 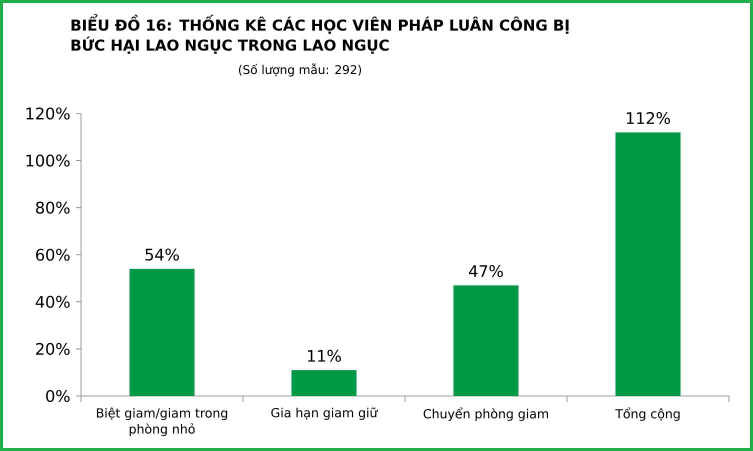 What do you see at coordinates (53, 348) in the screenshot?
I see `y-tick-label: 20%` at bounding box center [53, 348].